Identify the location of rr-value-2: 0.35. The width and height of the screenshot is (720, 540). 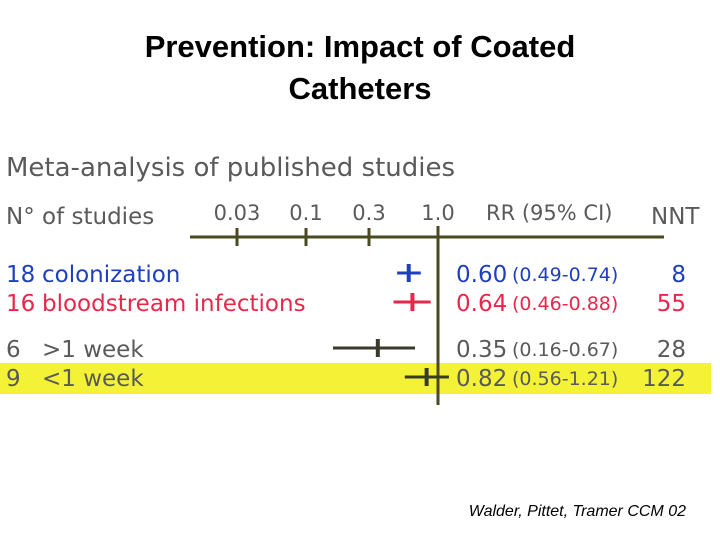
(481, 350).